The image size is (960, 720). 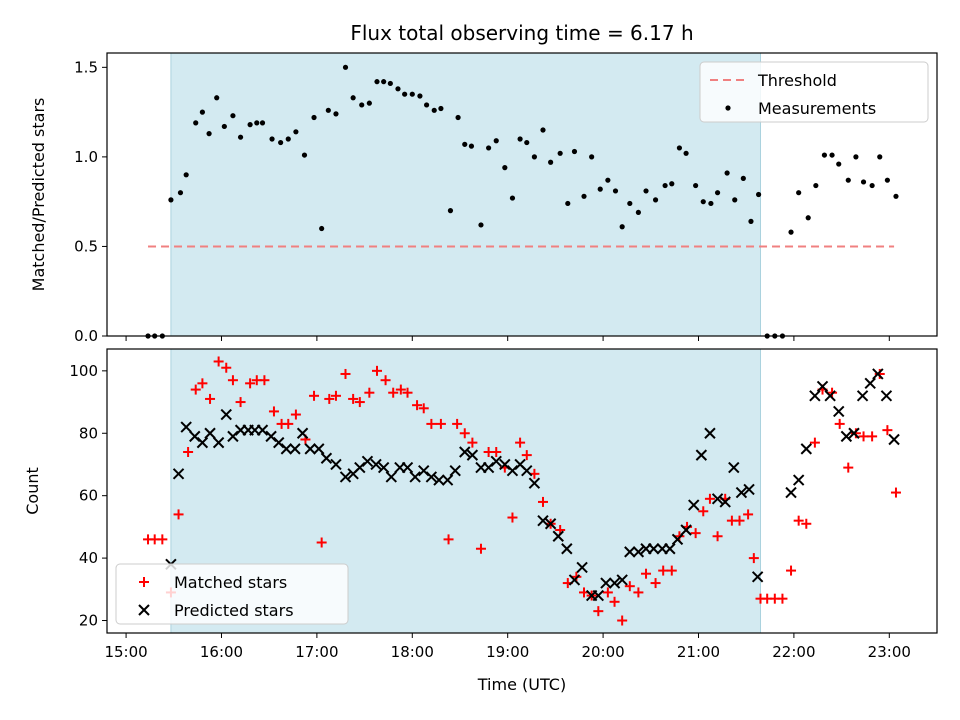 I want to click on x-tick-label-8: 23:00, so click(x=889, y=652).